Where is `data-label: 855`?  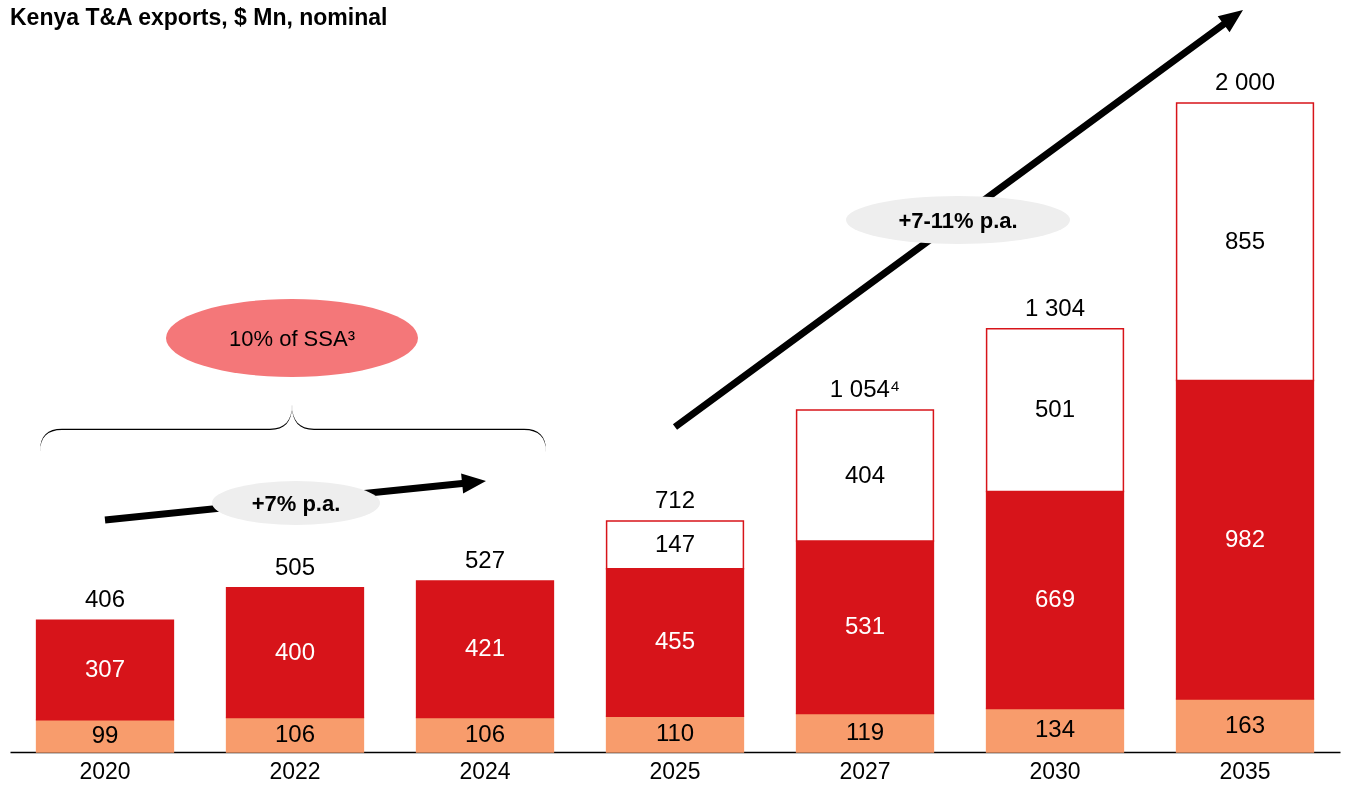
data-label: 855 is located at coordinates (1245, 240).